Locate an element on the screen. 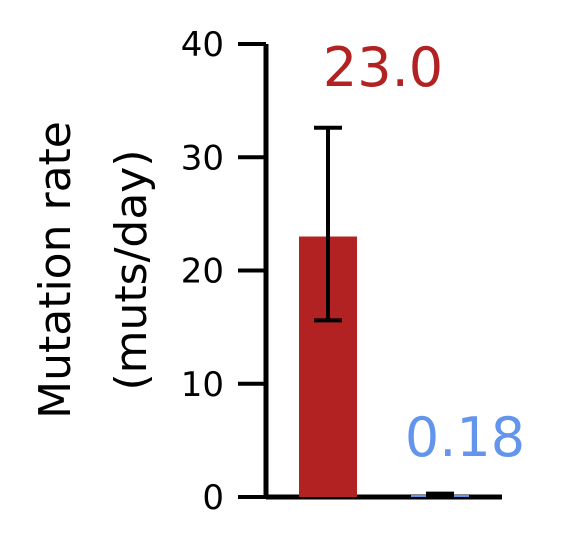  y-tick-label-30: 30 is located at coordinates (202, 158).